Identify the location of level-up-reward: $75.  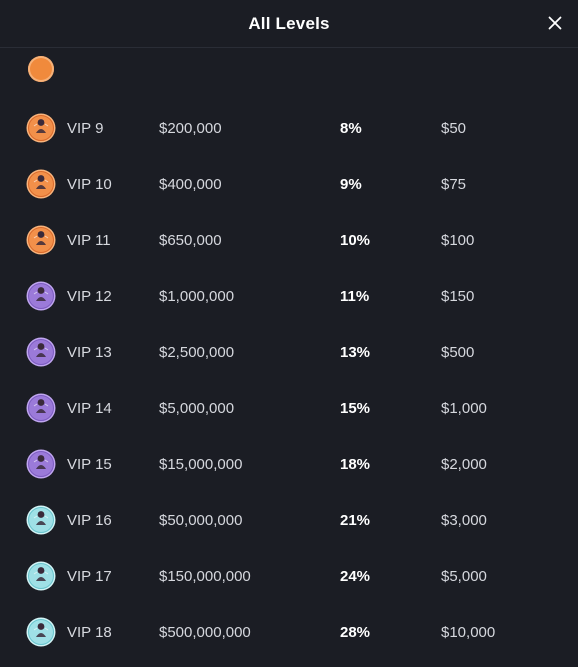
(454, 184).